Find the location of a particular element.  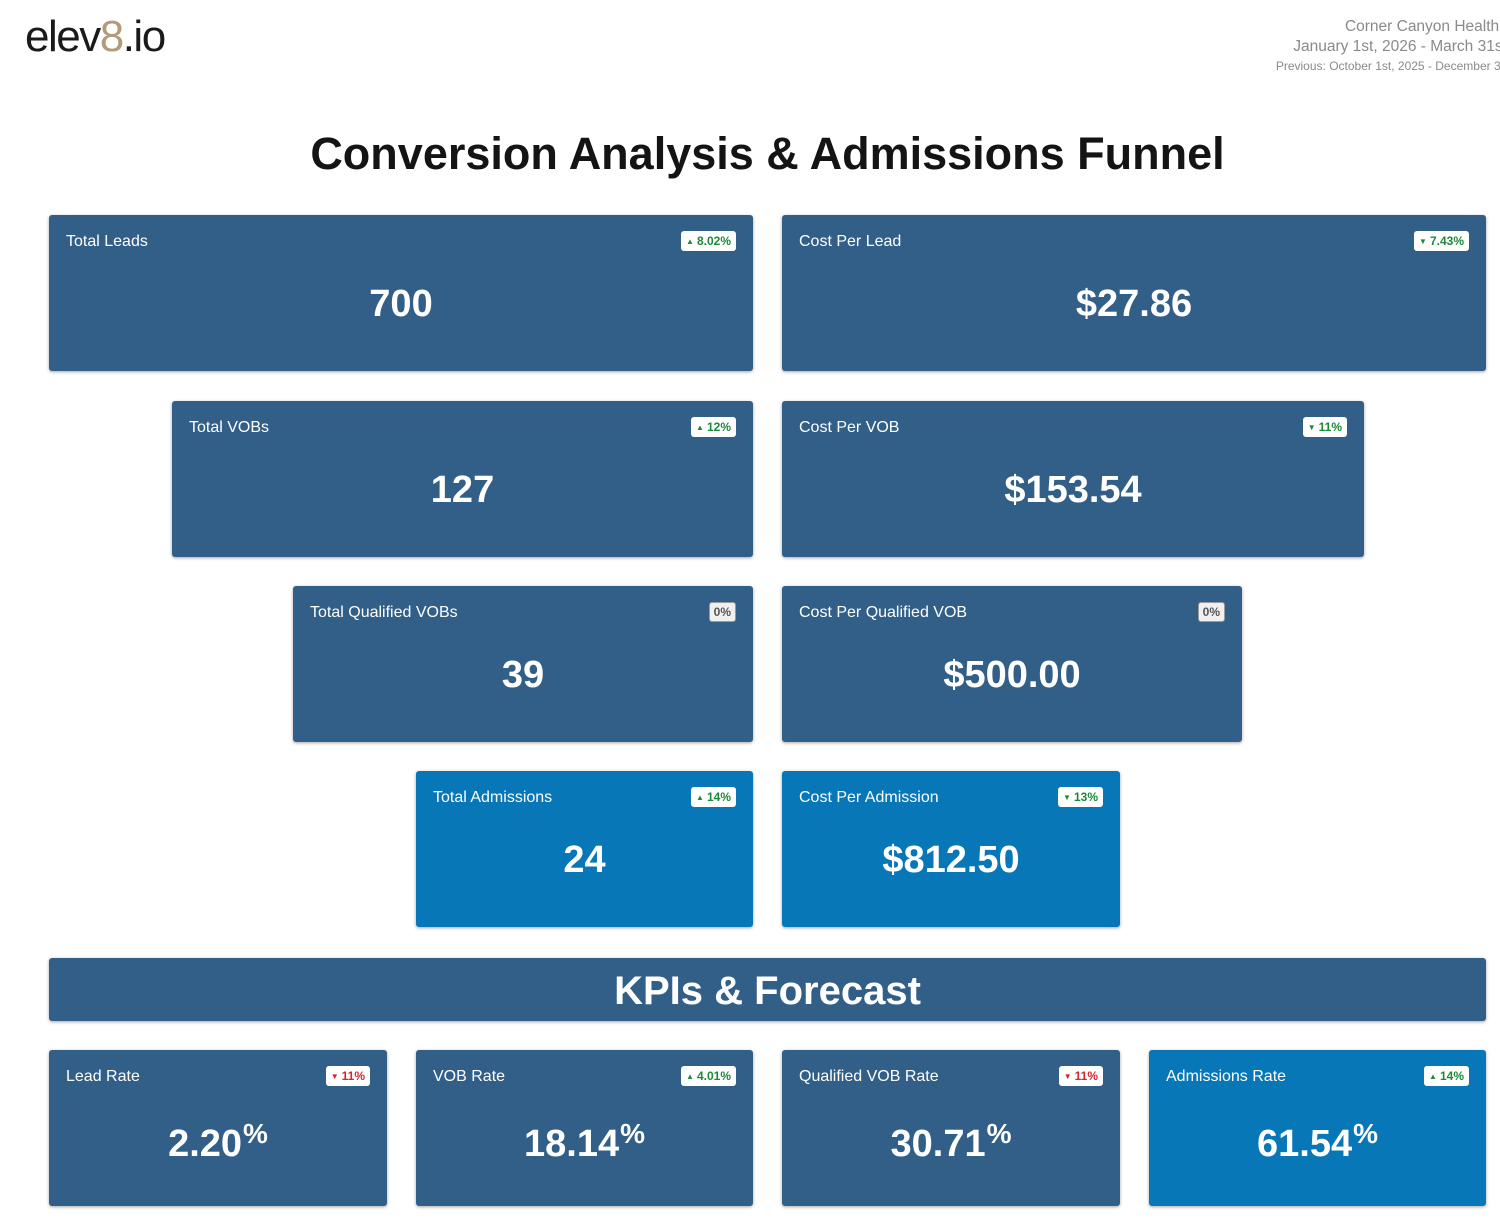

change-value: 13% is located at coordinates (1085, 797).